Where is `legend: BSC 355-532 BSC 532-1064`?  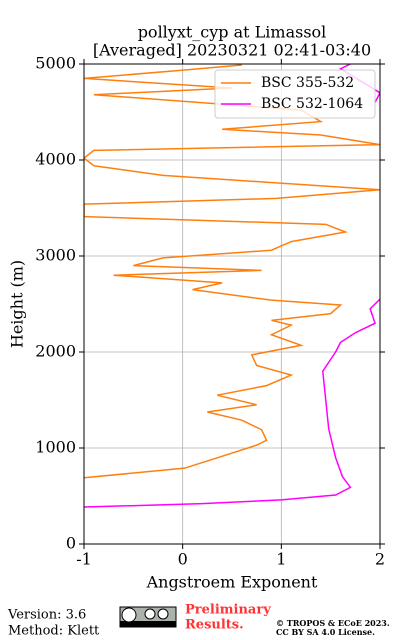
legend: BSC 355-532 BSC 532-1064 is located at coordinates (295, 94).